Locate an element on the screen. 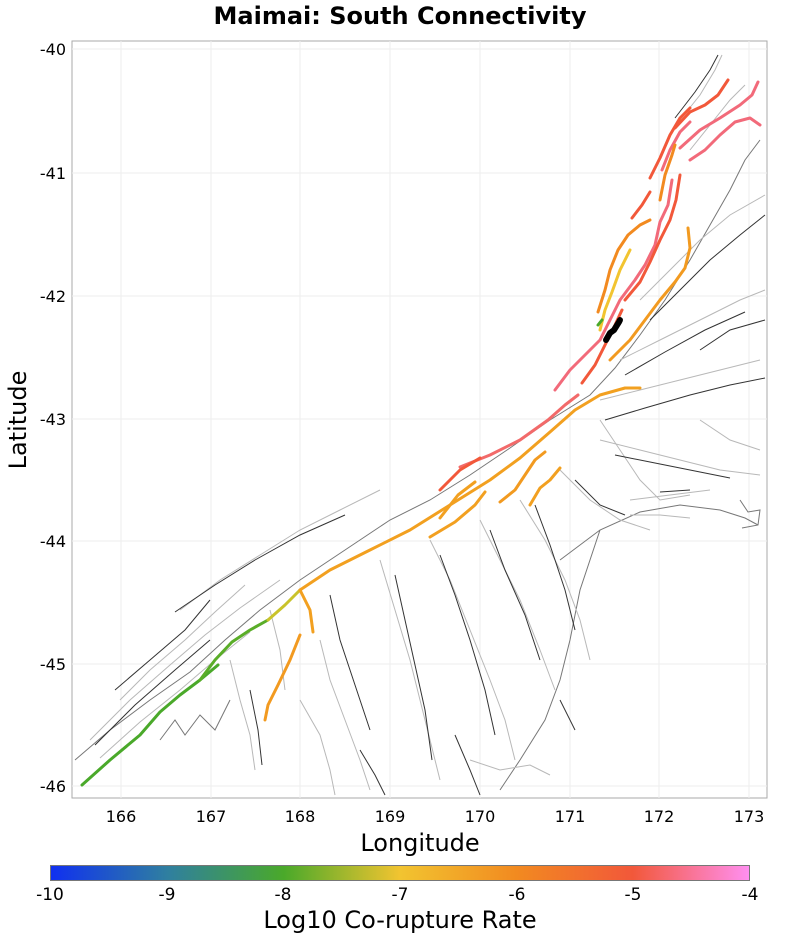 The image size is (800, 945). y-tick-label: -43 is located at coordinates (53, 419).